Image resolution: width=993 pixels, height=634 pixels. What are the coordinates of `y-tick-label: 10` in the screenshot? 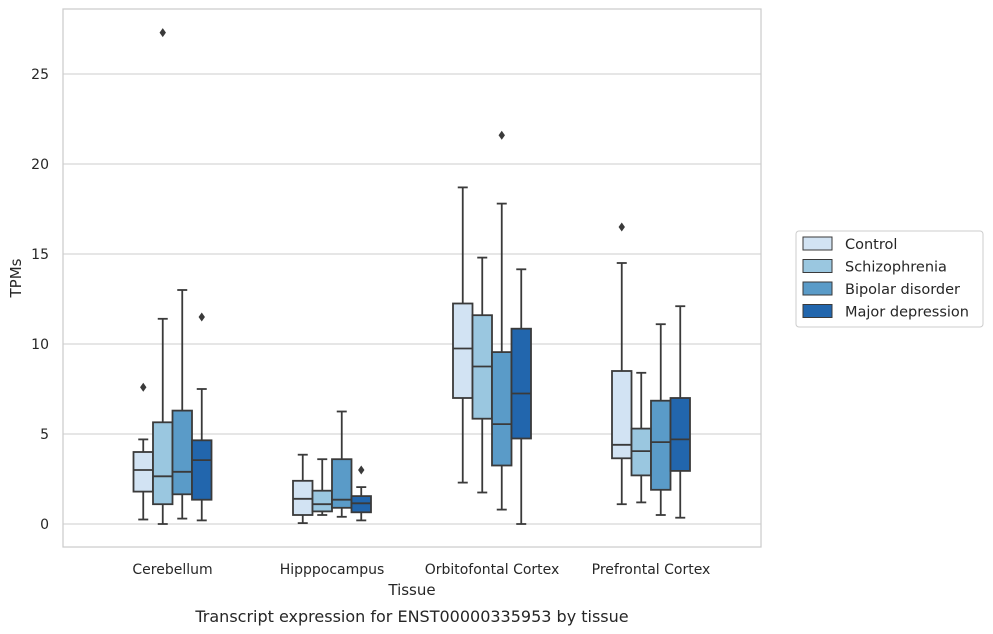 It's located at (40, 345).